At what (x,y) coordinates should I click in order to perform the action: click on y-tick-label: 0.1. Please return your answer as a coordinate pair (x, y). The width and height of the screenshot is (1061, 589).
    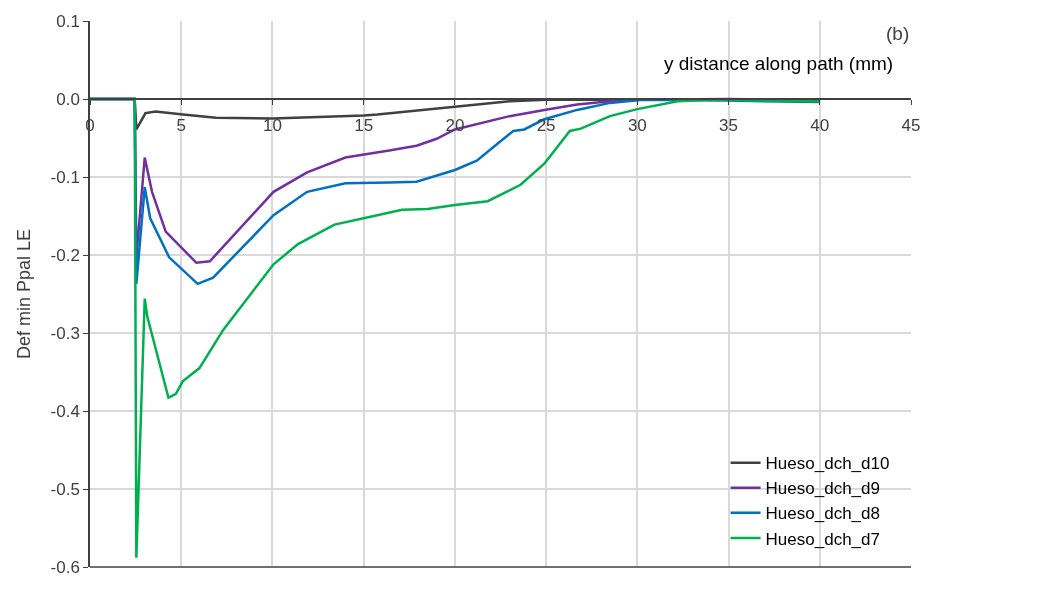
    Looking at the image, I should click on (68, 21).